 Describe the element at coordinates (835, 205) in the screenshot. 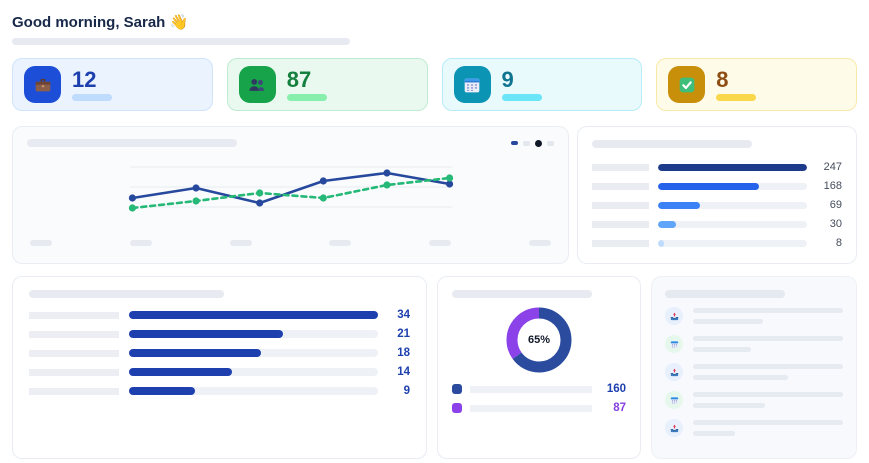

I see `bar-value: 69` at that location.